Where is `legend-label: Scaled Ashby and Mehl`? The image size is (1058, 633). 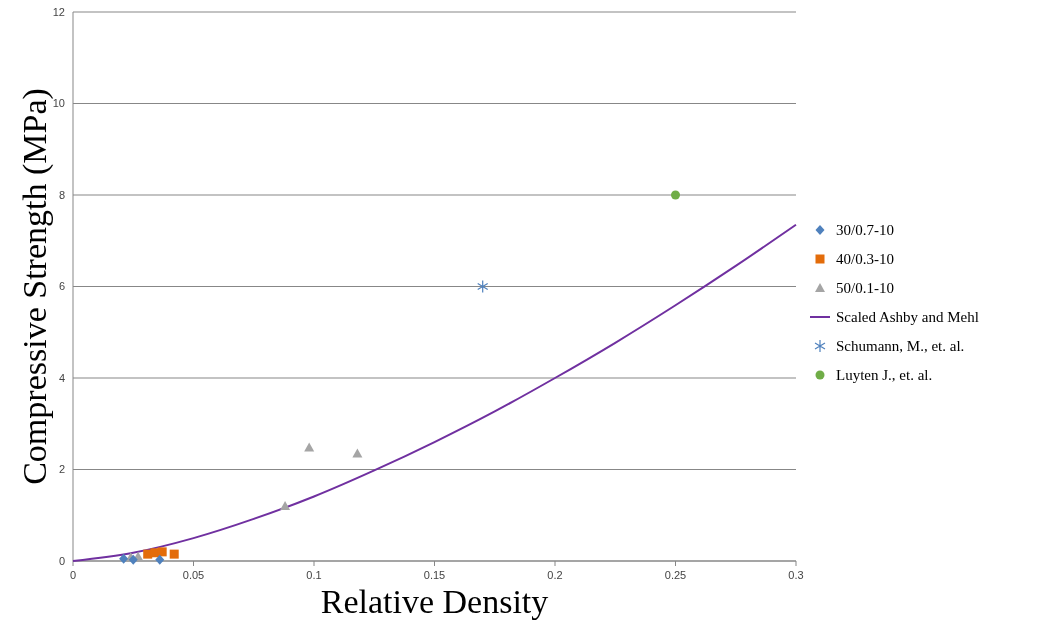
legend-label: Scaled Ashby and Mehl is located at coordinates (907, 317).